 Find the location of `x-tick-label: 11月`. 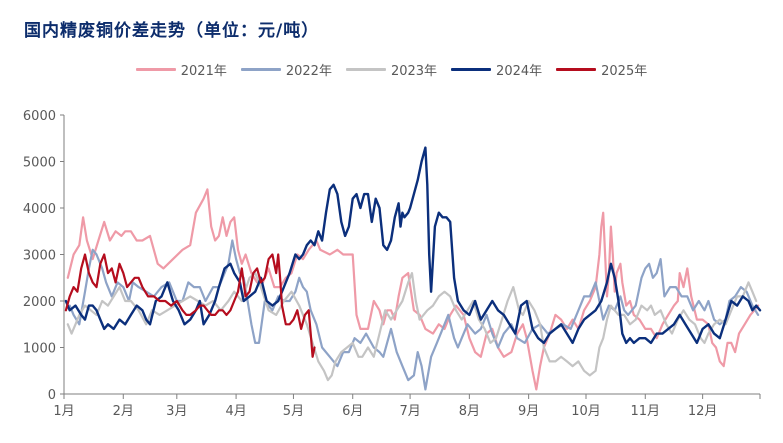

x-tick-label: 11月 is located at coordinates (646, 411).